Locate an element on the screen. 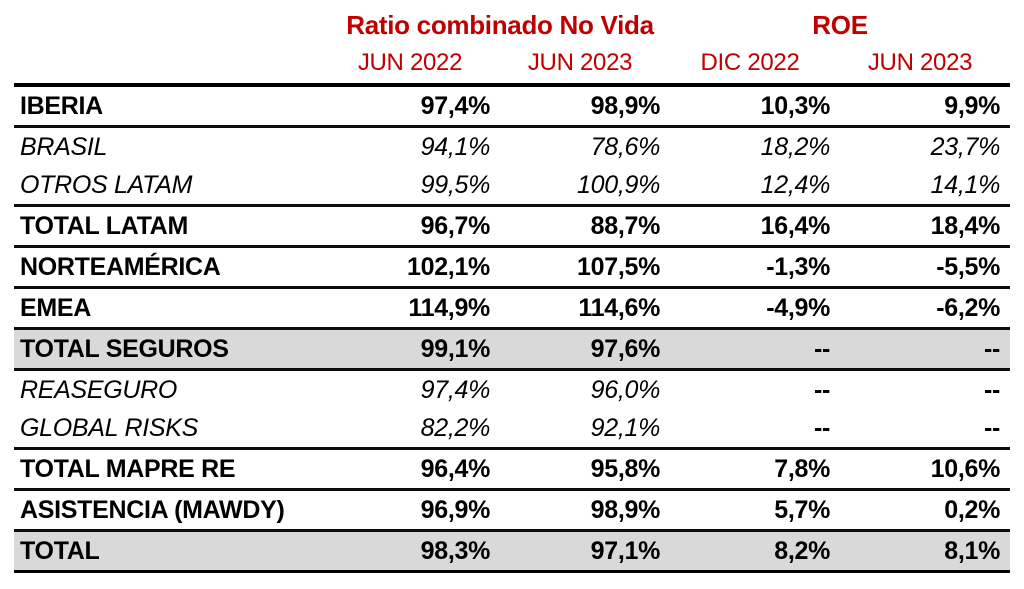 The height and width of the screenshot is (589, 1024). row-label-otros-latam: OTROS LATAM is located at coordinates (172, 186).